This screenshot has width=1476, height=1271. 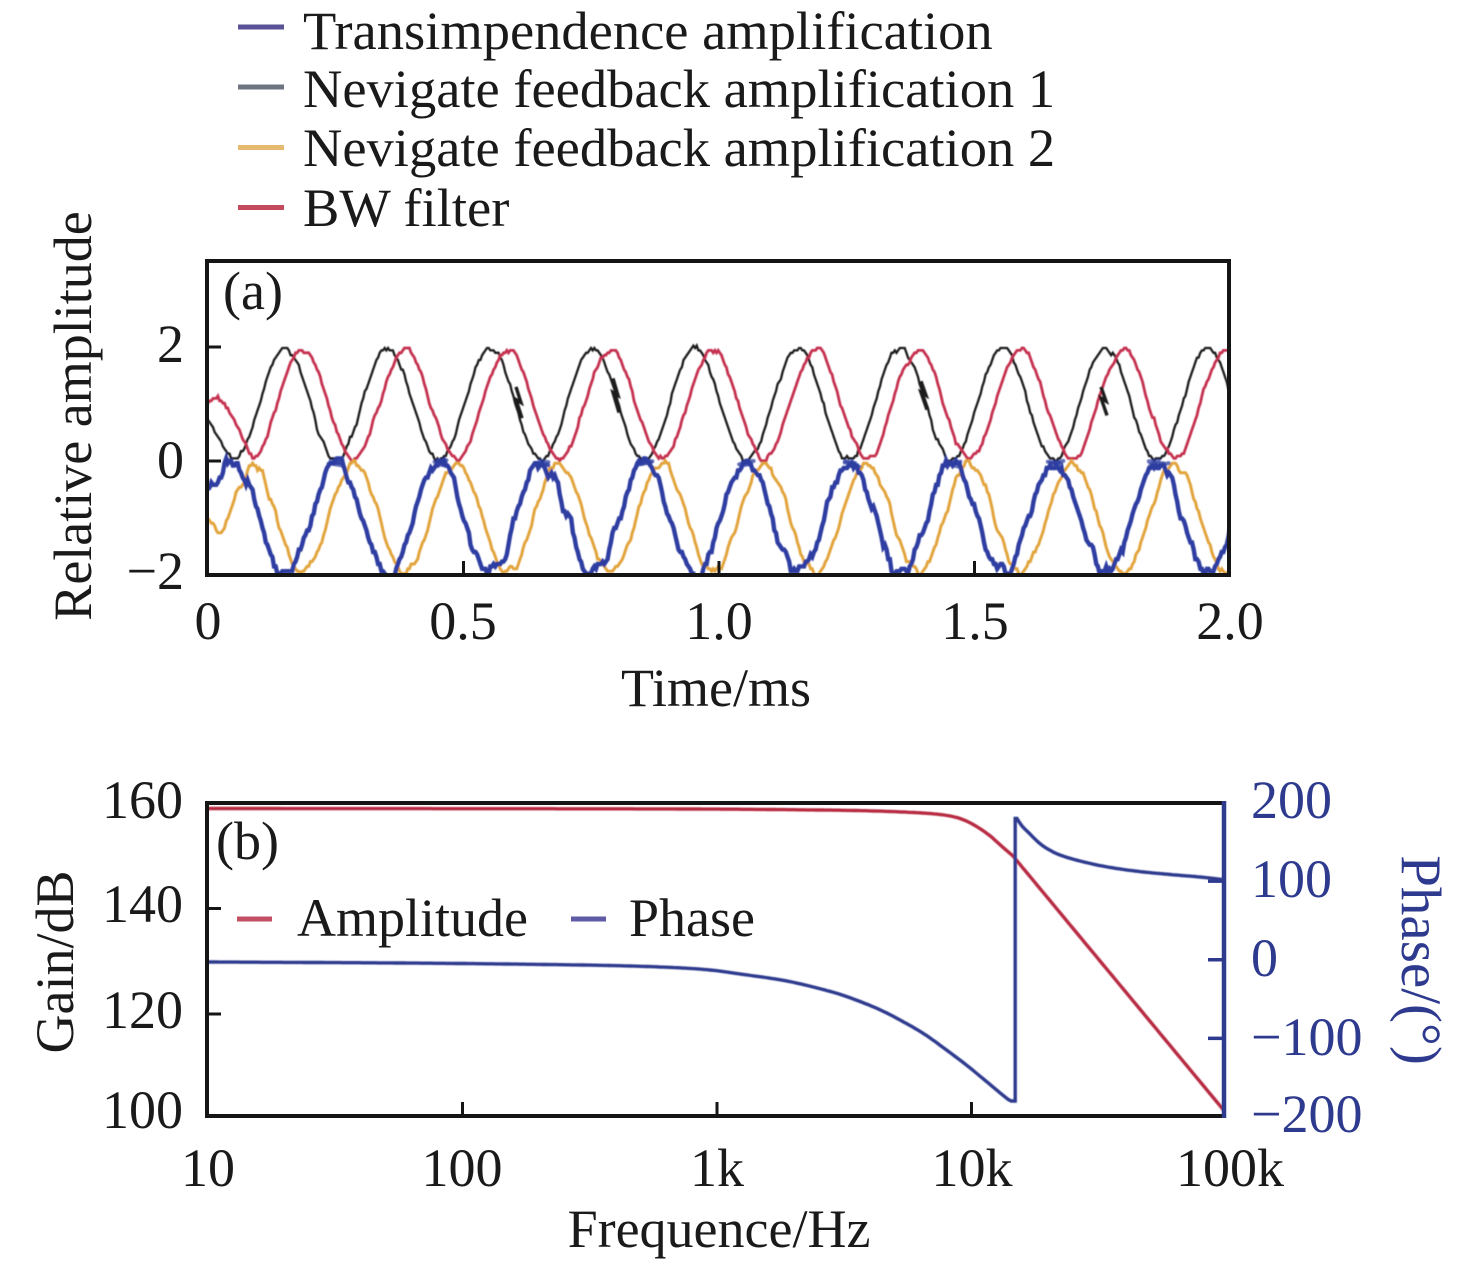 I want to click on svg-text: Amplitude, so click(x=412, y=918).